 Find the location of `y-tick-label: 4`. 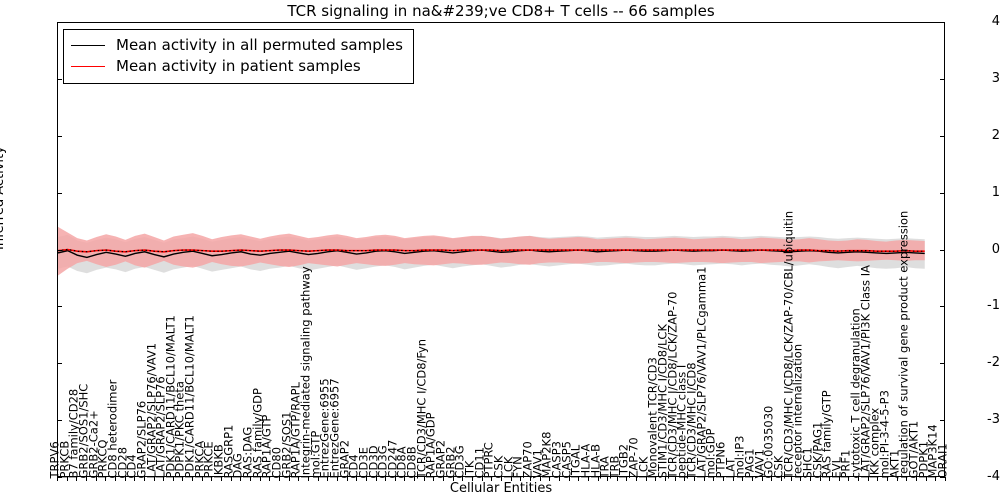

y-tick-label: 4 is located at coordinates (995, 21).